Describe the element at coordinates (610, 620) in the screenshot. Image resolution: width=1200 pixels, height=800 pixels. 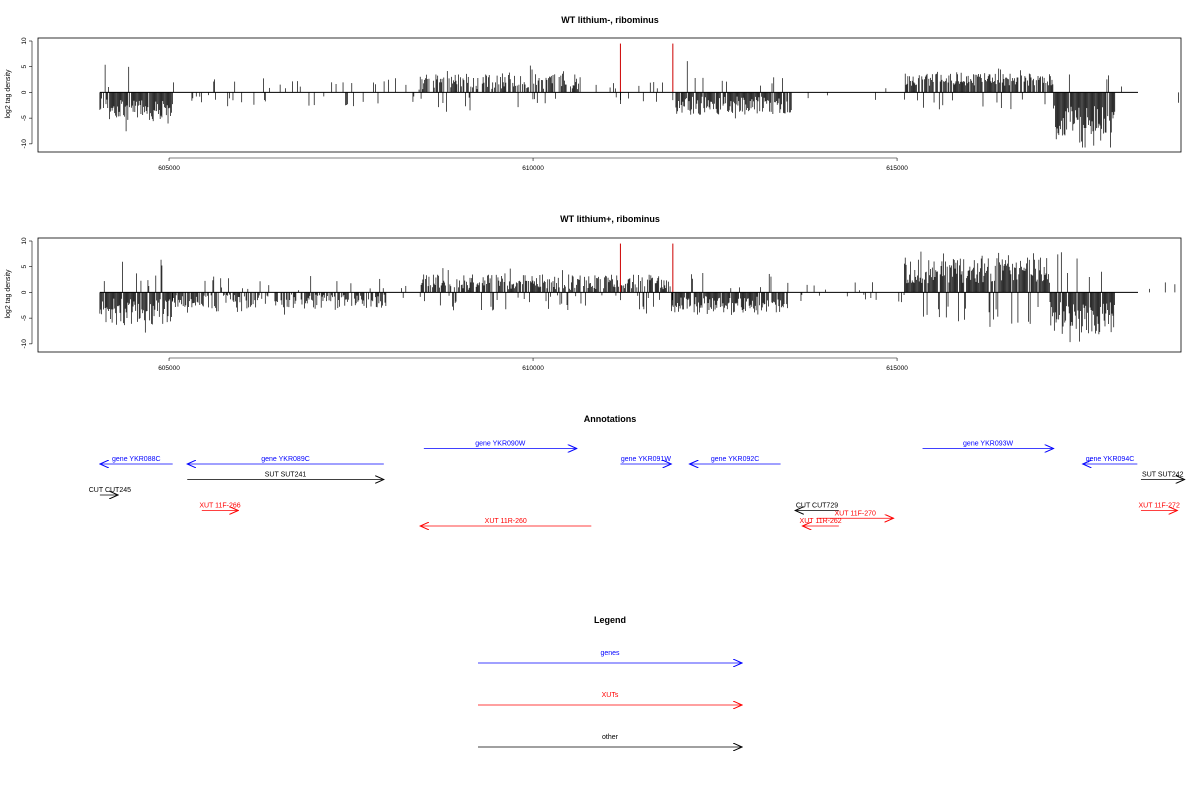
I see `legend-title: Legend` at that location.